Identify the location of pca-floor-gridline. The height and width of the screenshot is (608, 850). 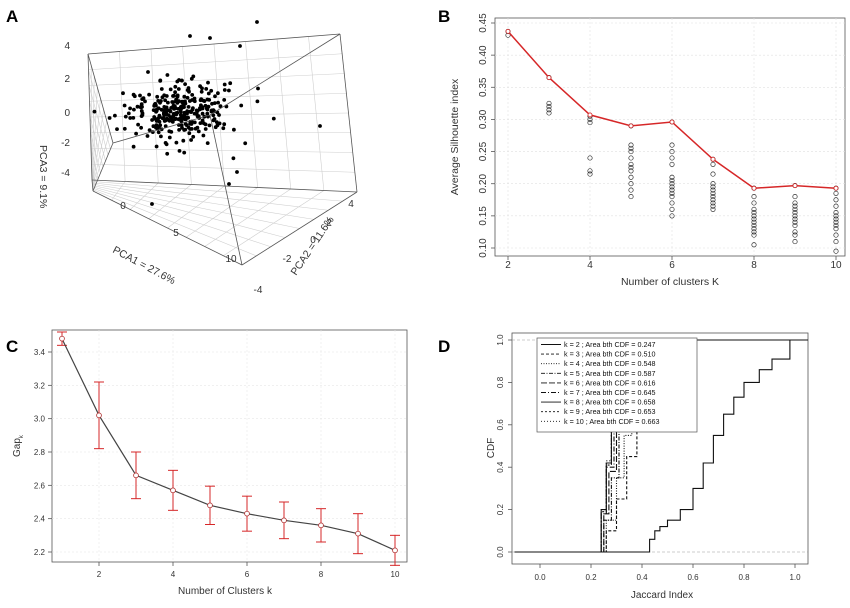
(274, 223).